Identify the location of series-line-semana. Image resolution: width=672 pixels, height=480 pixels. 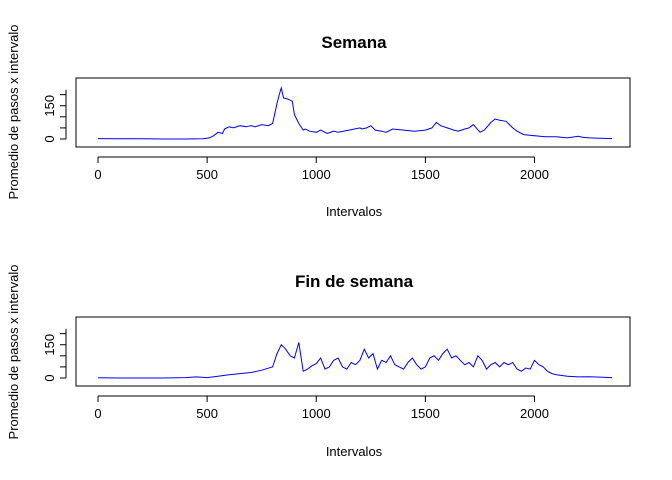
(355, 113).